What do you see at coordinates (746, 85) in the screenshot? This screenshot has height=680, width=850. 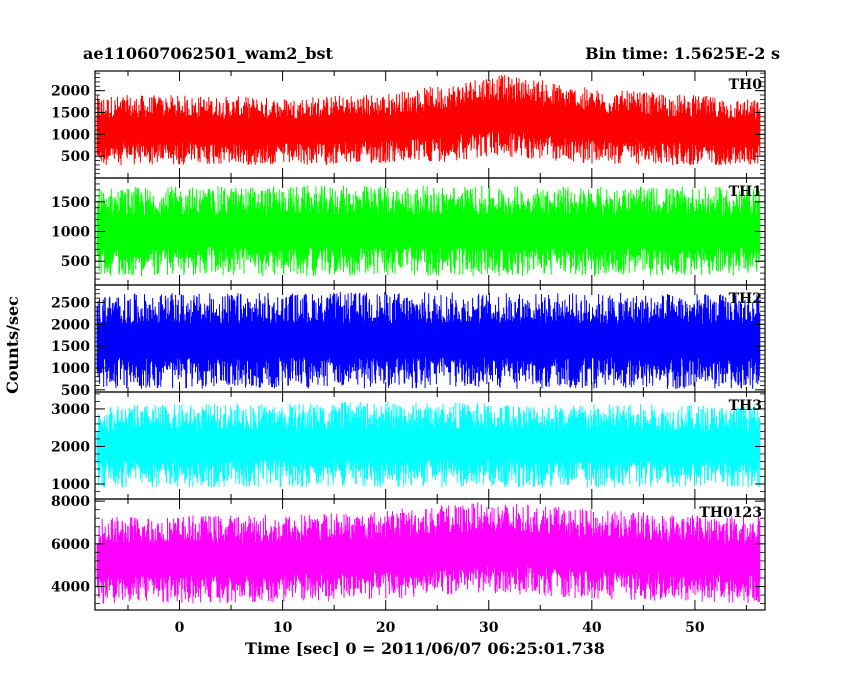 I see `panel-name-th0: TH0` at bounding box center [746, 85].